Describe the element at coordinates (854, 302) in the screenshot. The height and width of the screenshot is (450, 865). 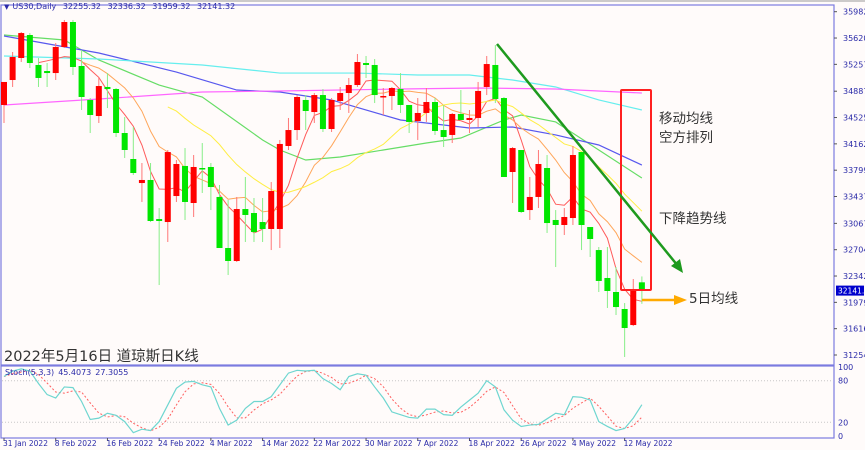
I see `y-tick-label: 31979.50` at that location.